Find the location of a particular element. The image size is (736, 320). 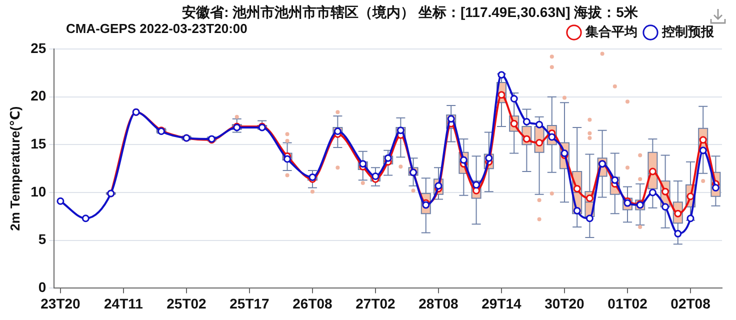

x-tick-label: 25T02 is located at coordinates (186, 303).